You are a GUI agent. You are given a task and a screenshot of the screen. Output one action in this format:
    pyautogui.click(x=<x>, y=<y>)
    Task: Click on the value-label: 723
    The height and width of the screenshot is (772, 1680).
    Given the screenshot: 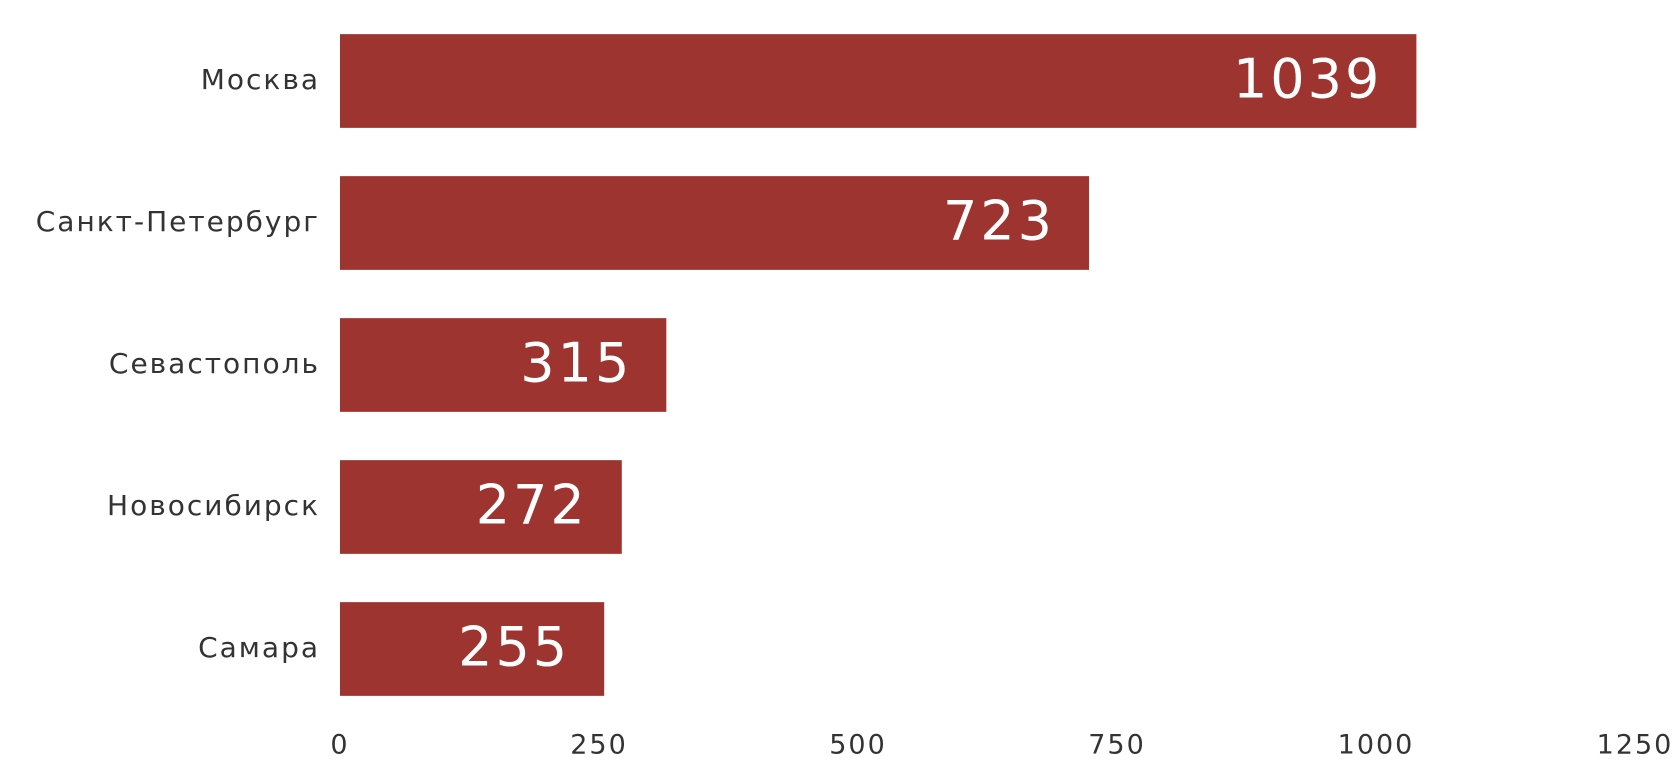 What is the action you would take?
    pyautogui.click(x=999, y=221)
    